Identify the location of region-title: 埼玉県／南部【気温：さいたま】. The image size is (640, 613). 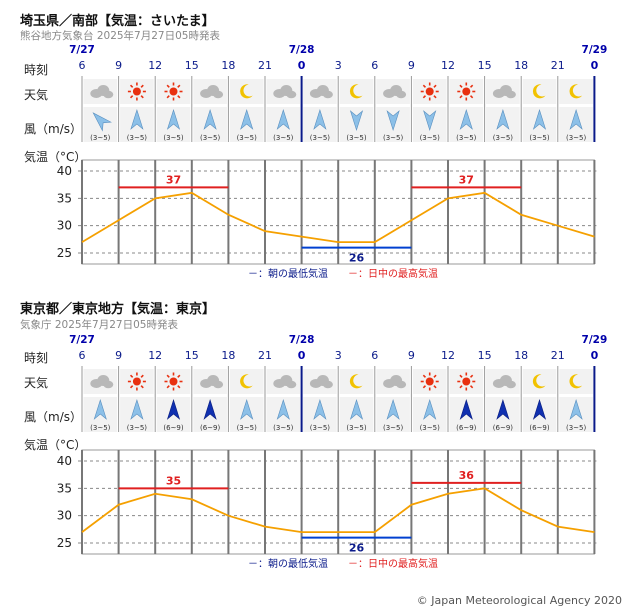
(117, 21).